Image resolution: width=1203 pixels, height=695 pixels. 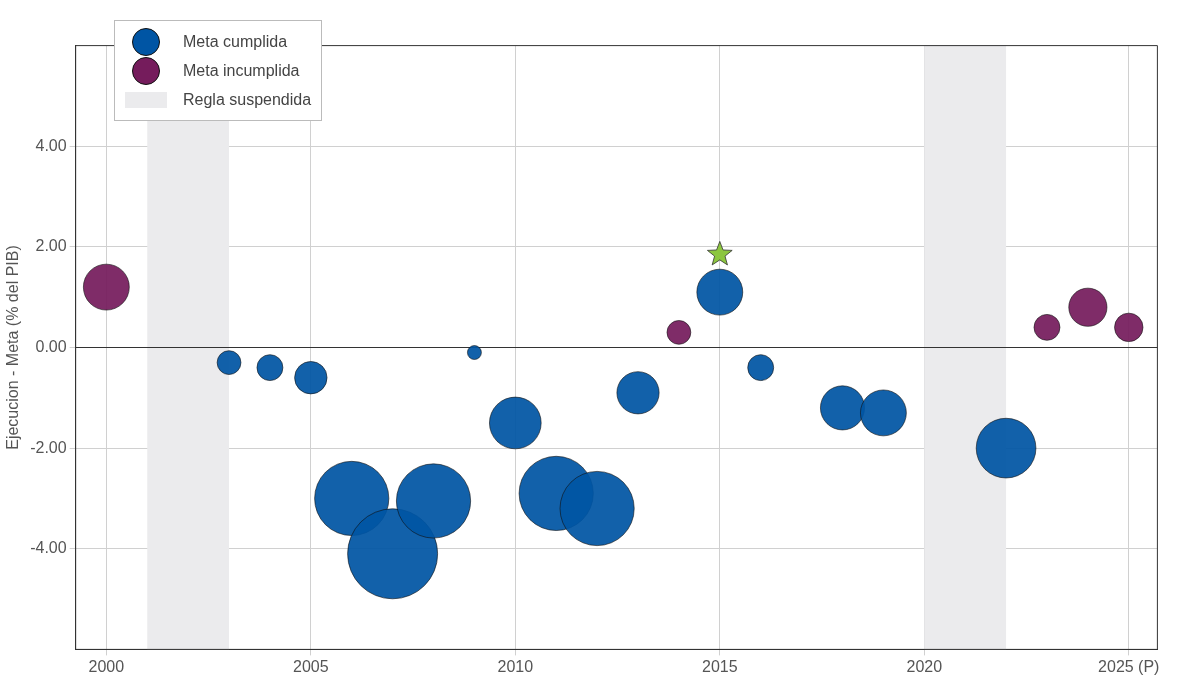 I want to click on y-tick-label: -2.00, so click(x=48, y=447).